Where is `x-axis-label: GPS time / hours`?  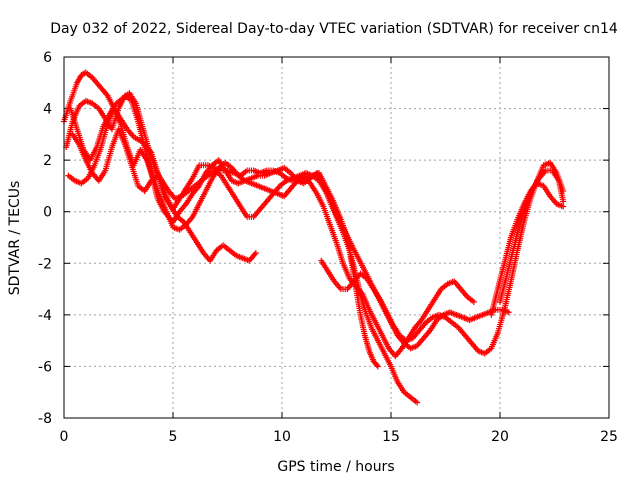
x-axis-label: GPS time / hours is located at coordinates (335, 467).